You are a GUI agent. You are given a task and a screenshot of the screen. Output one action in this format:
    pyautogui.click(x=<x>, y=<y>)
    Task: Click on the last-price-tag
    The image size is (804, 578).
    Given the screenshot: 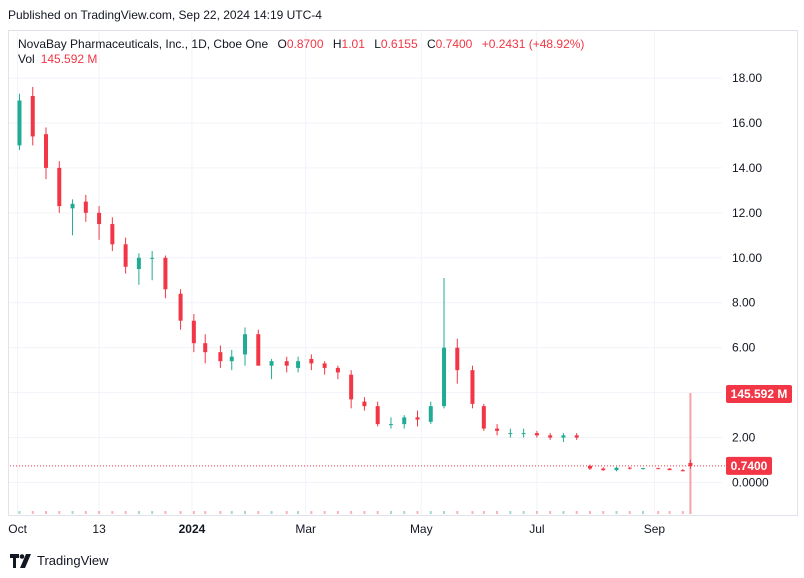 What is the action you would take?
    pyautogui.click(x=749, y=465)
    